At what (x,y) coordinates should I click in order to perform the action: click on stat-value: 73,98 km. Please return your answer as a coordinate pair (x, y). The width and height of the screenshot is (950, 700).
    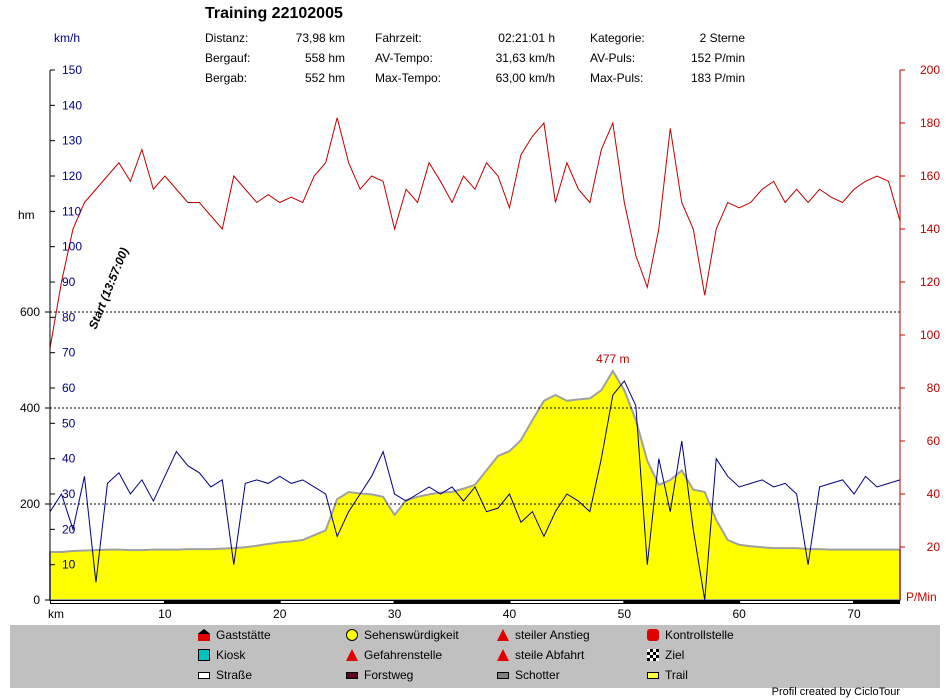
    Looking at the image, I should click on (320, 38).